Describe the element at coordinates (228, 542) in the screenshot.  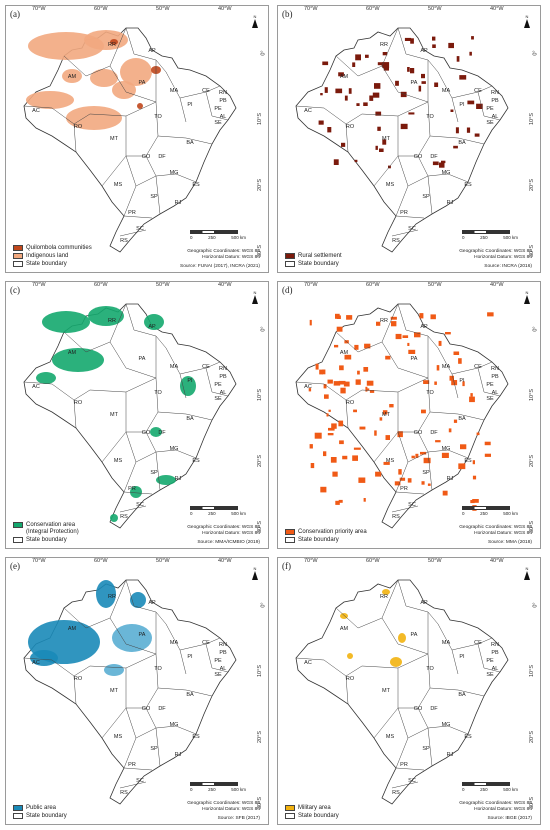
I see `source-note: Source: MMA/ICMBIO (2019)` at that location.